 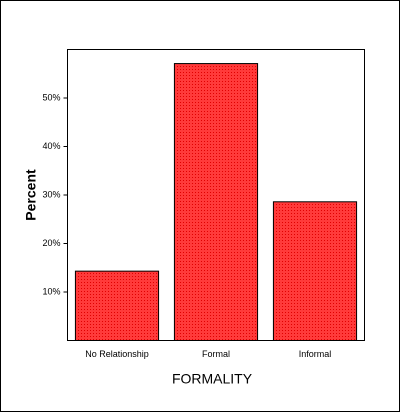 What do you see at coordinates (315, 354) in the screenshot?
I see `x-tick-label: Informal` at bounding box center [315, 354].